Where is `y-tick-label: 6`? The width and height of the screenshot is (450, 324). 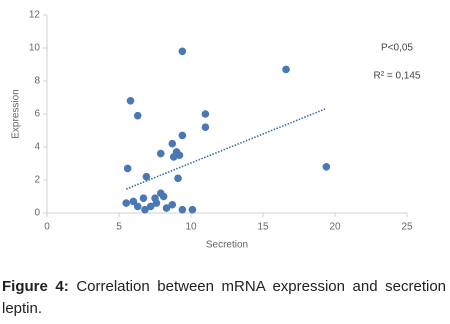 y-tick-label: 6 is located at coordinates (37, 114).